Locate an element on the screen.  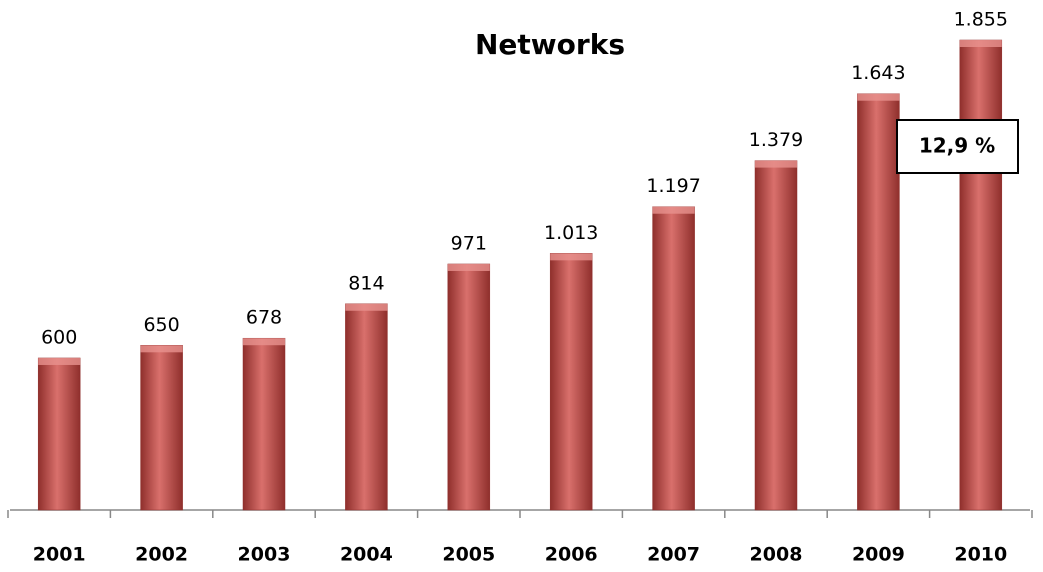
data-label: 1.643 is located at coordinates (878, 73).